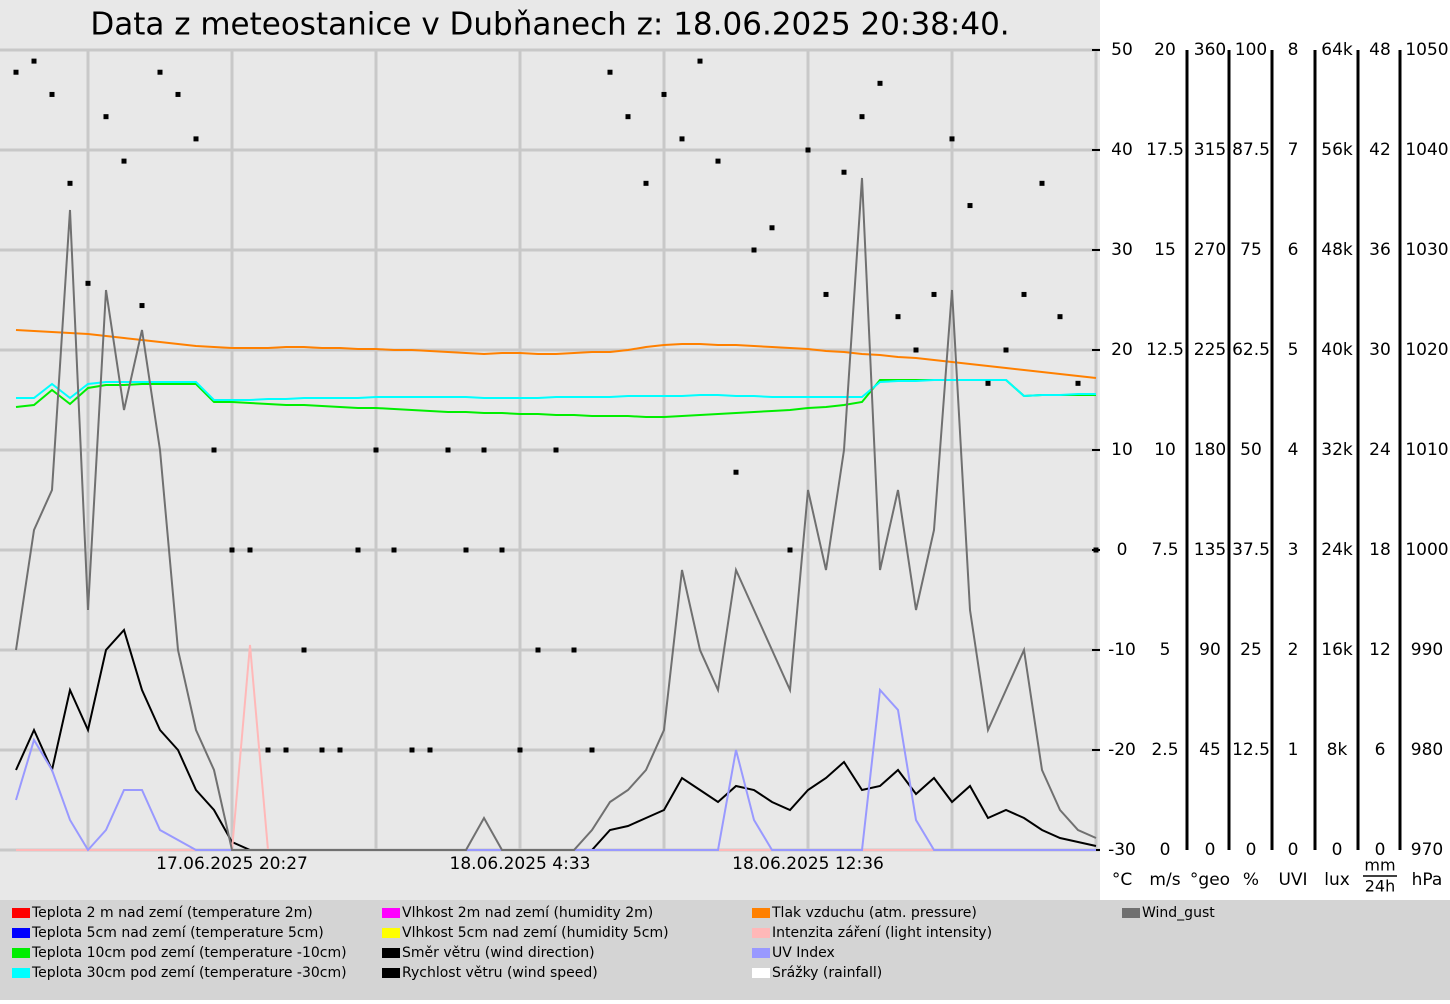 The width and height of the screenshot is (1450, 1004). I want to click on y-tick-label: 315, so click(1210, 150).